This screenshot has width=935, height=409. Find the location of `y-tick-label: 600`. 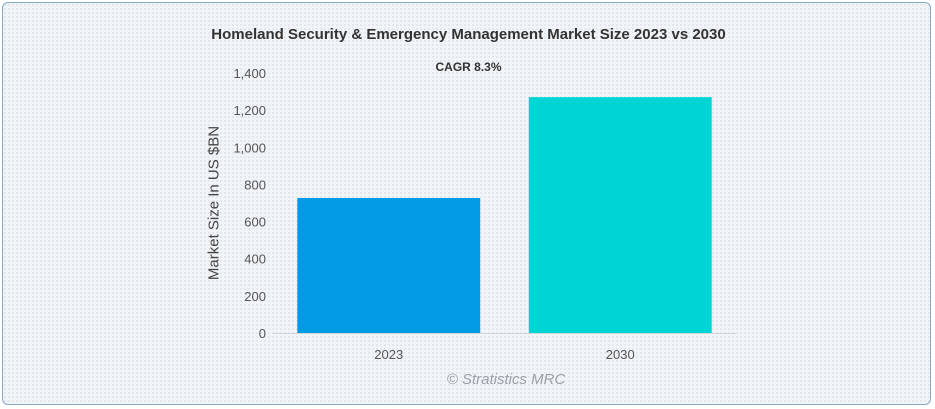

y-tick-label: 600 is located at coordinates (255, 222).